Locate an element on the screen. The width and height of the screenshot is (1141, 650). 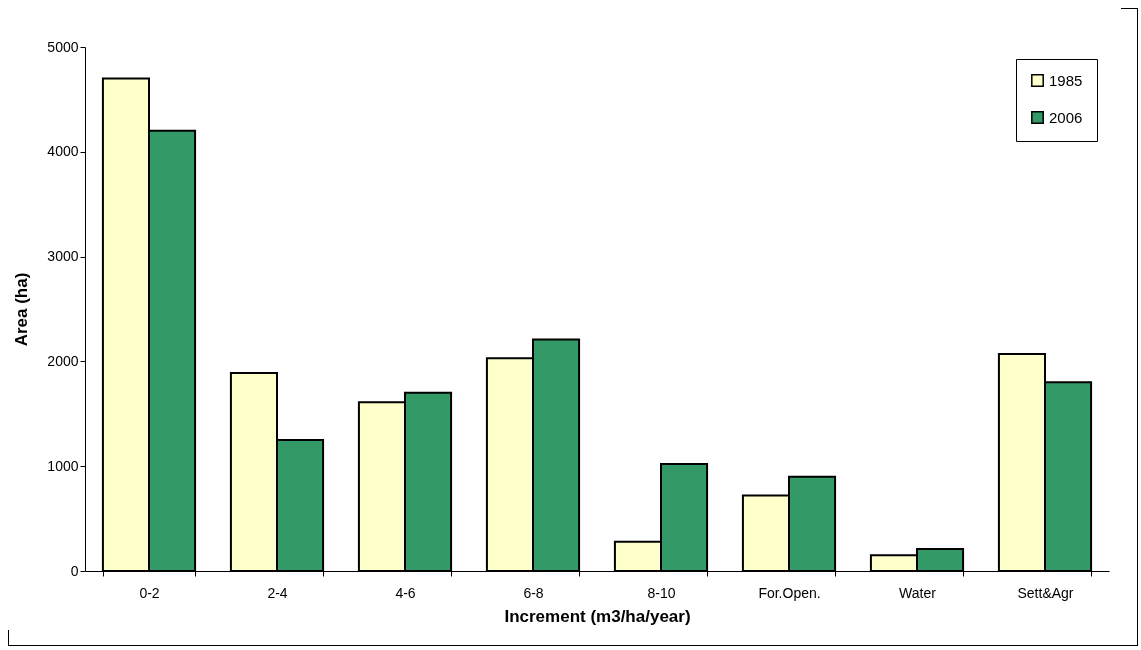
y-tick-label: 3000 is located at coordinates (63, 256).